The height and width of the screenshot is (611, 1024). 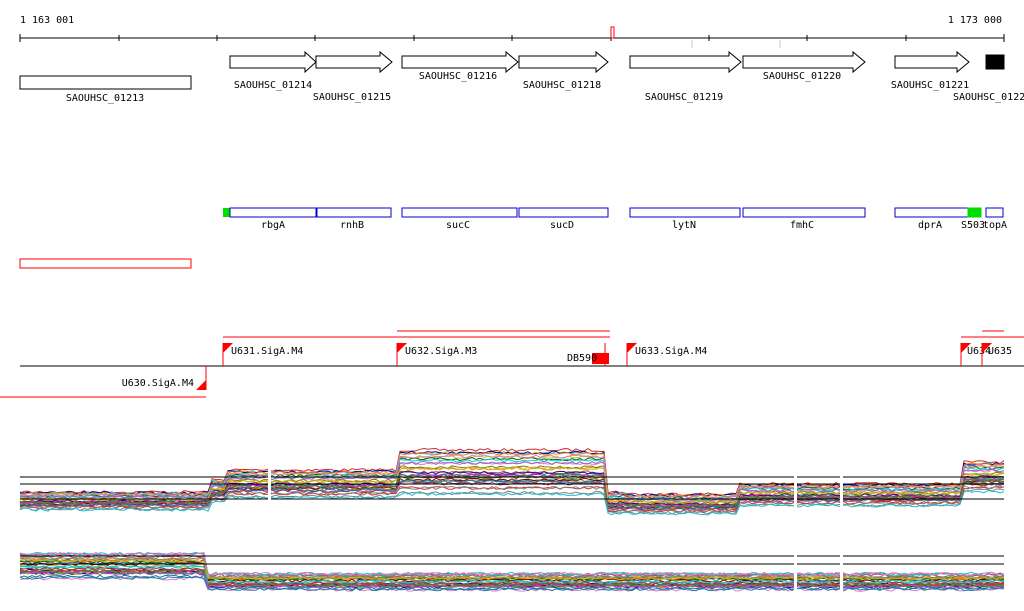 What do you see at coordinates (979, 351) in the screenshot?
I see `promoter-label: U634` at bounding box center [979, 351].